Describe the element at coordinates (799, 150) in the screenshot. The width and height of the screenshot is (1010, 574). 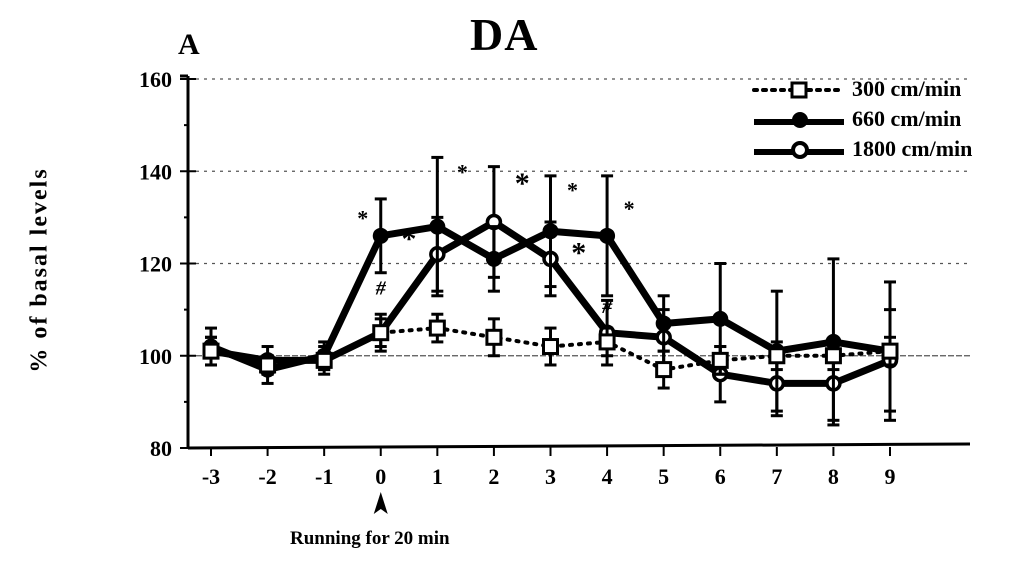
I see `open-circle-marker-icon` at that location.